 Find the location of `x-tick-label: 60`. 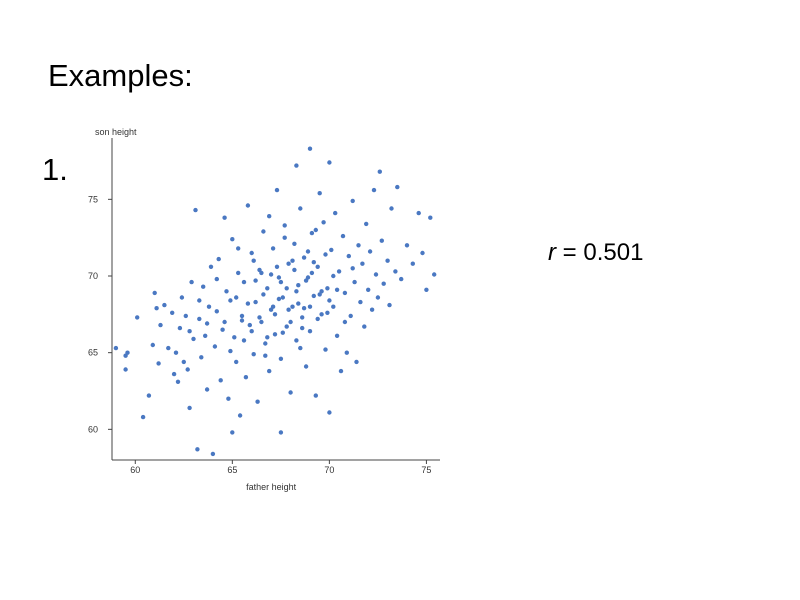

x-tick-label: 60 is located at coordinates (135, 470).